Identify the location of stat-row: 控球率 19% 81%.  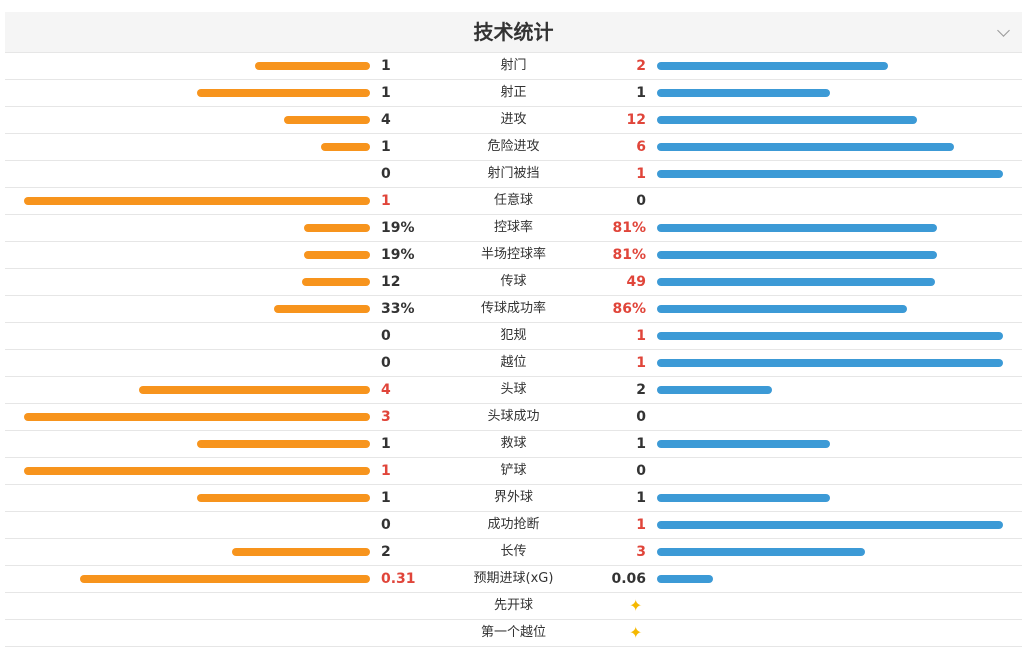
(513, 228).